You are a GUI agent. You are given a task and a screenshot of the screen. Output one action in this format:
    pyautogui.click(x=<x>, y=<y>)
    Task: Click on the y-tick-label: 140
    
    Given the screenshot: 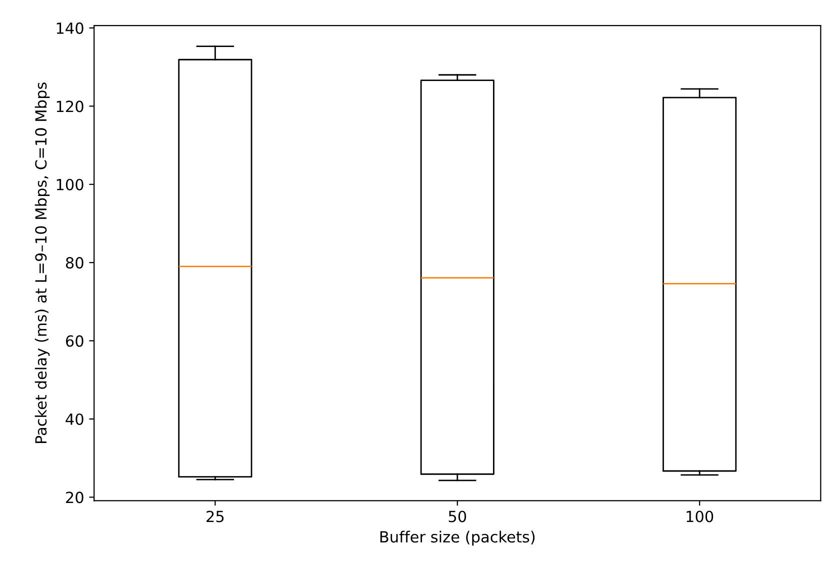 What is the action you would take?
    pyautogui.click(x=70, y=28)
    